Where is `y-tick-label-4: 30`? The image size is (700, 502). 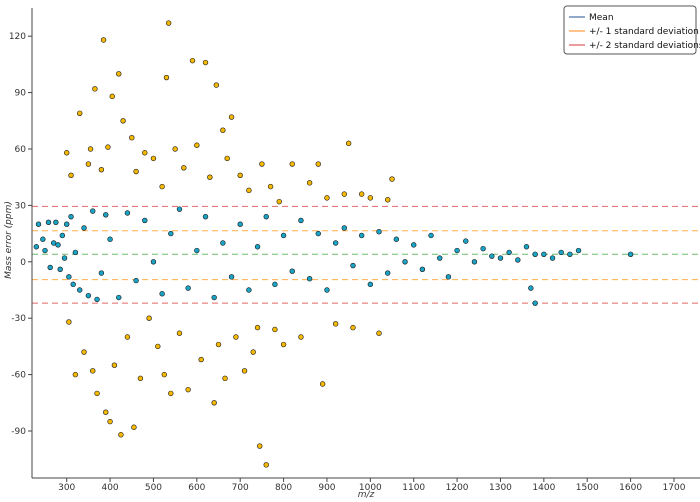 y-tick-label-4: 30 is located at coordinates (21, 206).